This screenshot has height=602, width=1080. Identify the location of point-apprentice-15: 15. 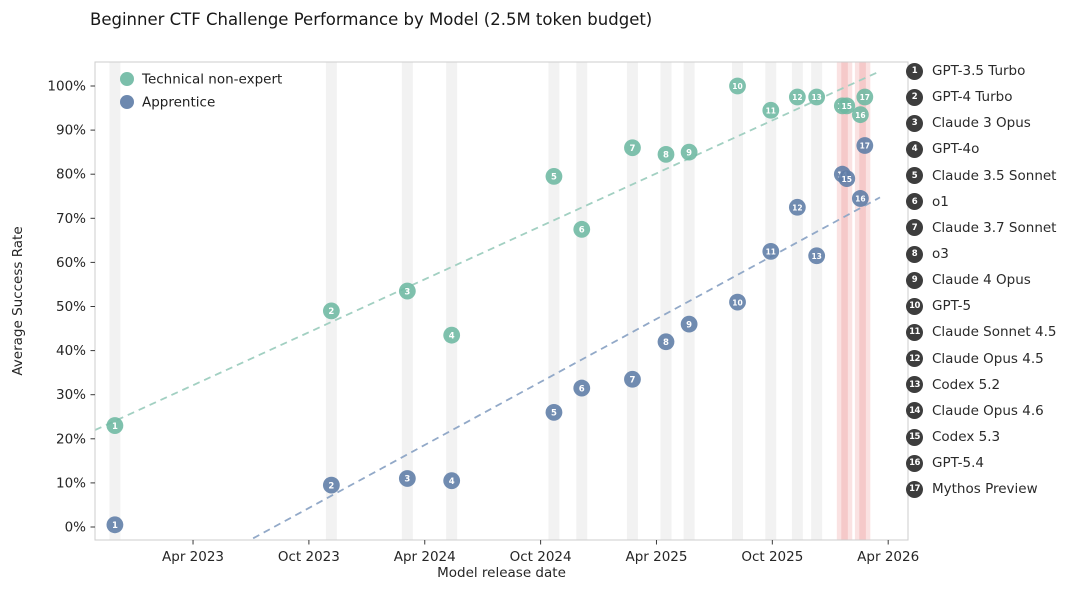
(847, 179).